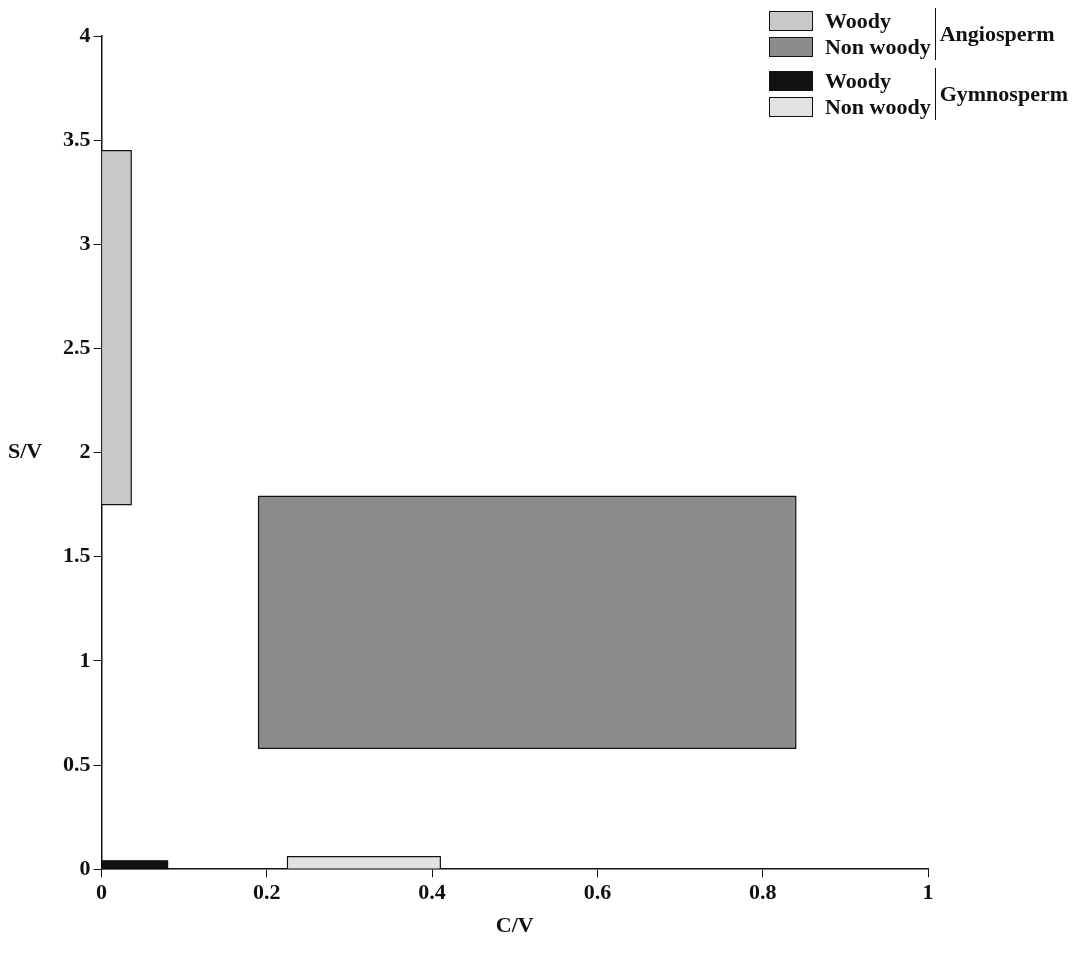  What do you see at coordinates (432, 892) in the screenshot?
I see `x-tick-label: 0.4` at bounding box center [432, 892].